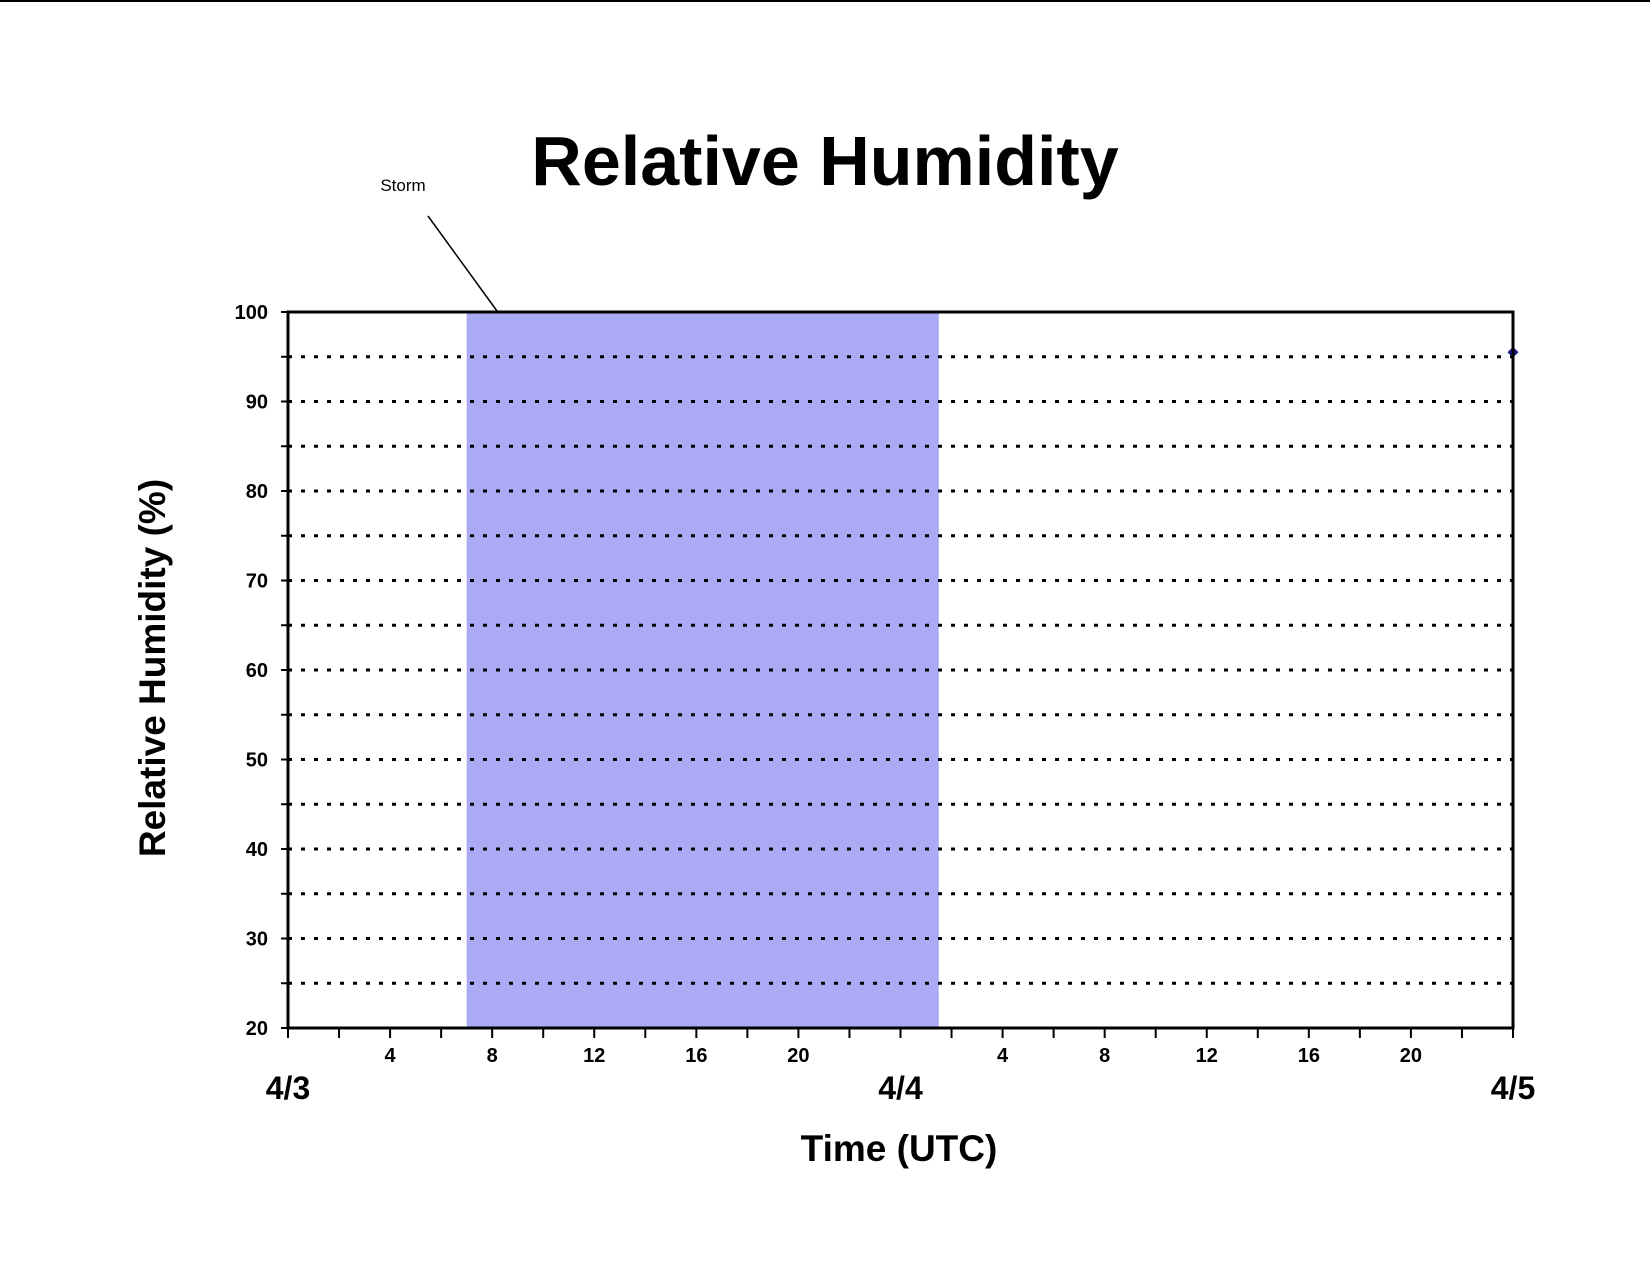  Describe the element at coordinates (462, 263) in the screenshot. I see `storm-annotation-leader` at that location.